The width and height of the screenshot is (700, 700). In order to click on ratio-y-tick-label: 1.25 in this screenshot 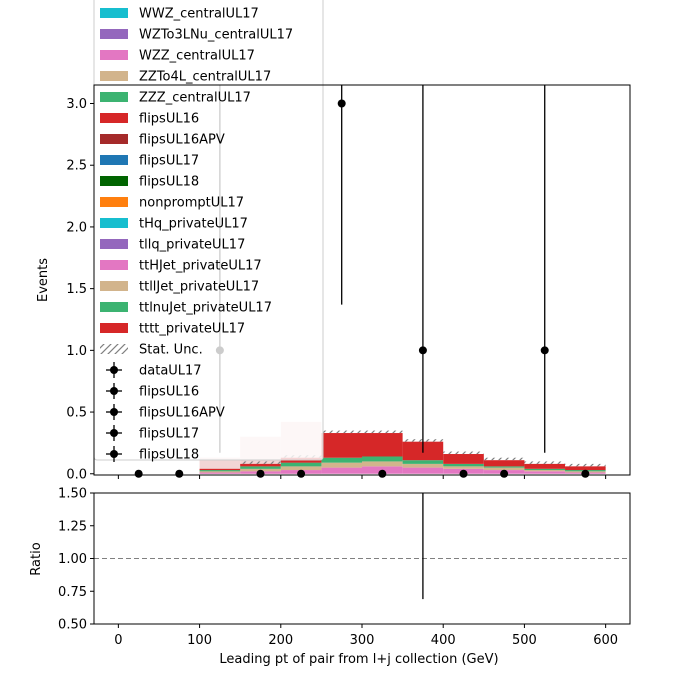, I will do `click(72, 526)`.